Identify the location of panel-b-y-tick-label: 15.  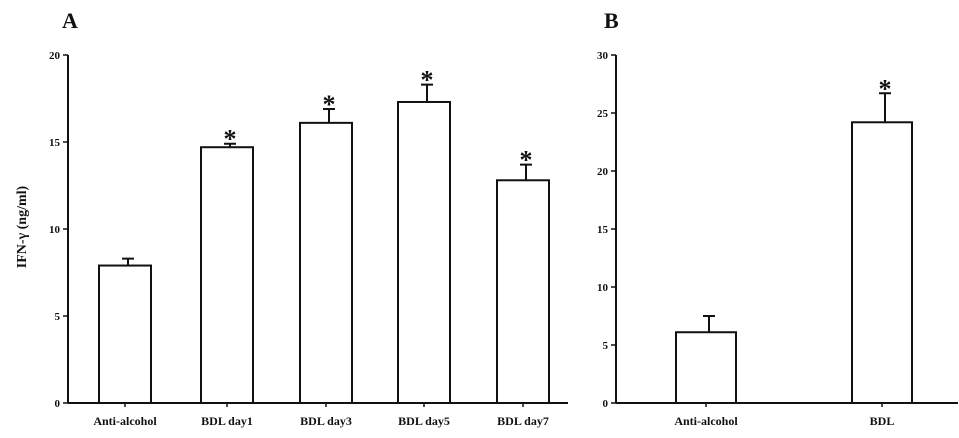
(603, 230).